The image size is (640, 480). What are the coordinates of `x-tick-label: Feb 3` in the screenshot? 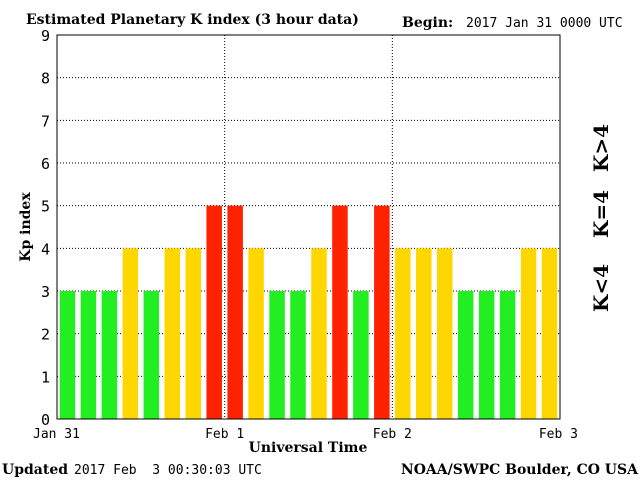 It's located at (558, 434).